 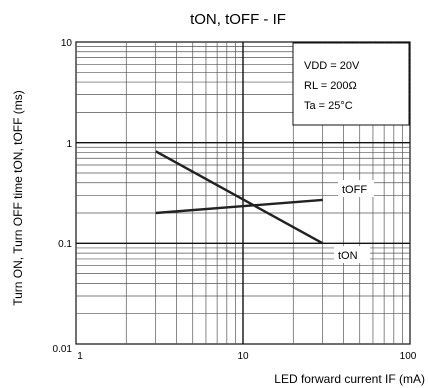 I want to click on series-line-ton, so click(x=239, y=197).